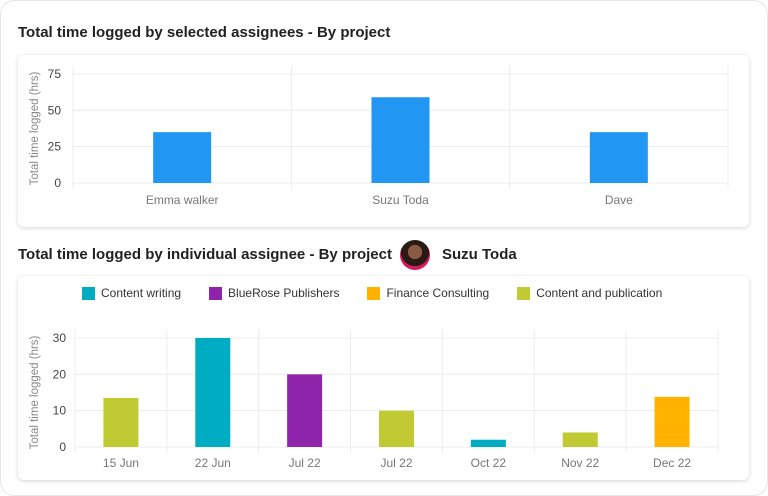 The image size is (768, 496). Describe the element at coordinates (284, 293) in the screenshot. I see `legend-label: BlueRose Publishers` at that location.